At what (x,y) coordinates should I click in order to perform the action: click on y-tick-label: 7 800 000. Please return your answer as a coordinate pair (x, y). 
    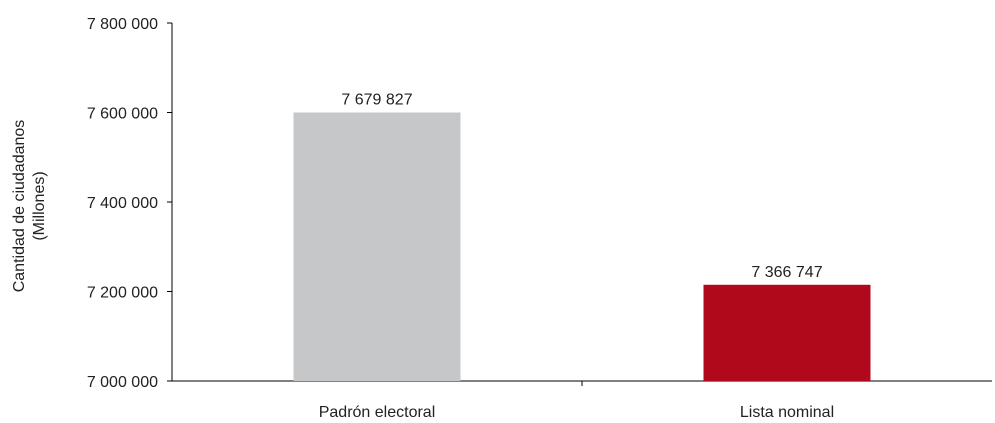
    Looking at the image, I should click on (122, 24).